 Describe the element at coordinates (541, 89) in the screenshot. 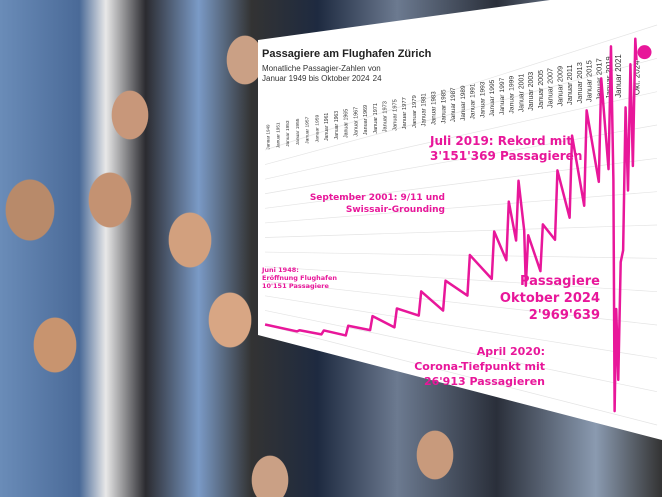

I see `x-tick-label: Januar 2005` at that location.